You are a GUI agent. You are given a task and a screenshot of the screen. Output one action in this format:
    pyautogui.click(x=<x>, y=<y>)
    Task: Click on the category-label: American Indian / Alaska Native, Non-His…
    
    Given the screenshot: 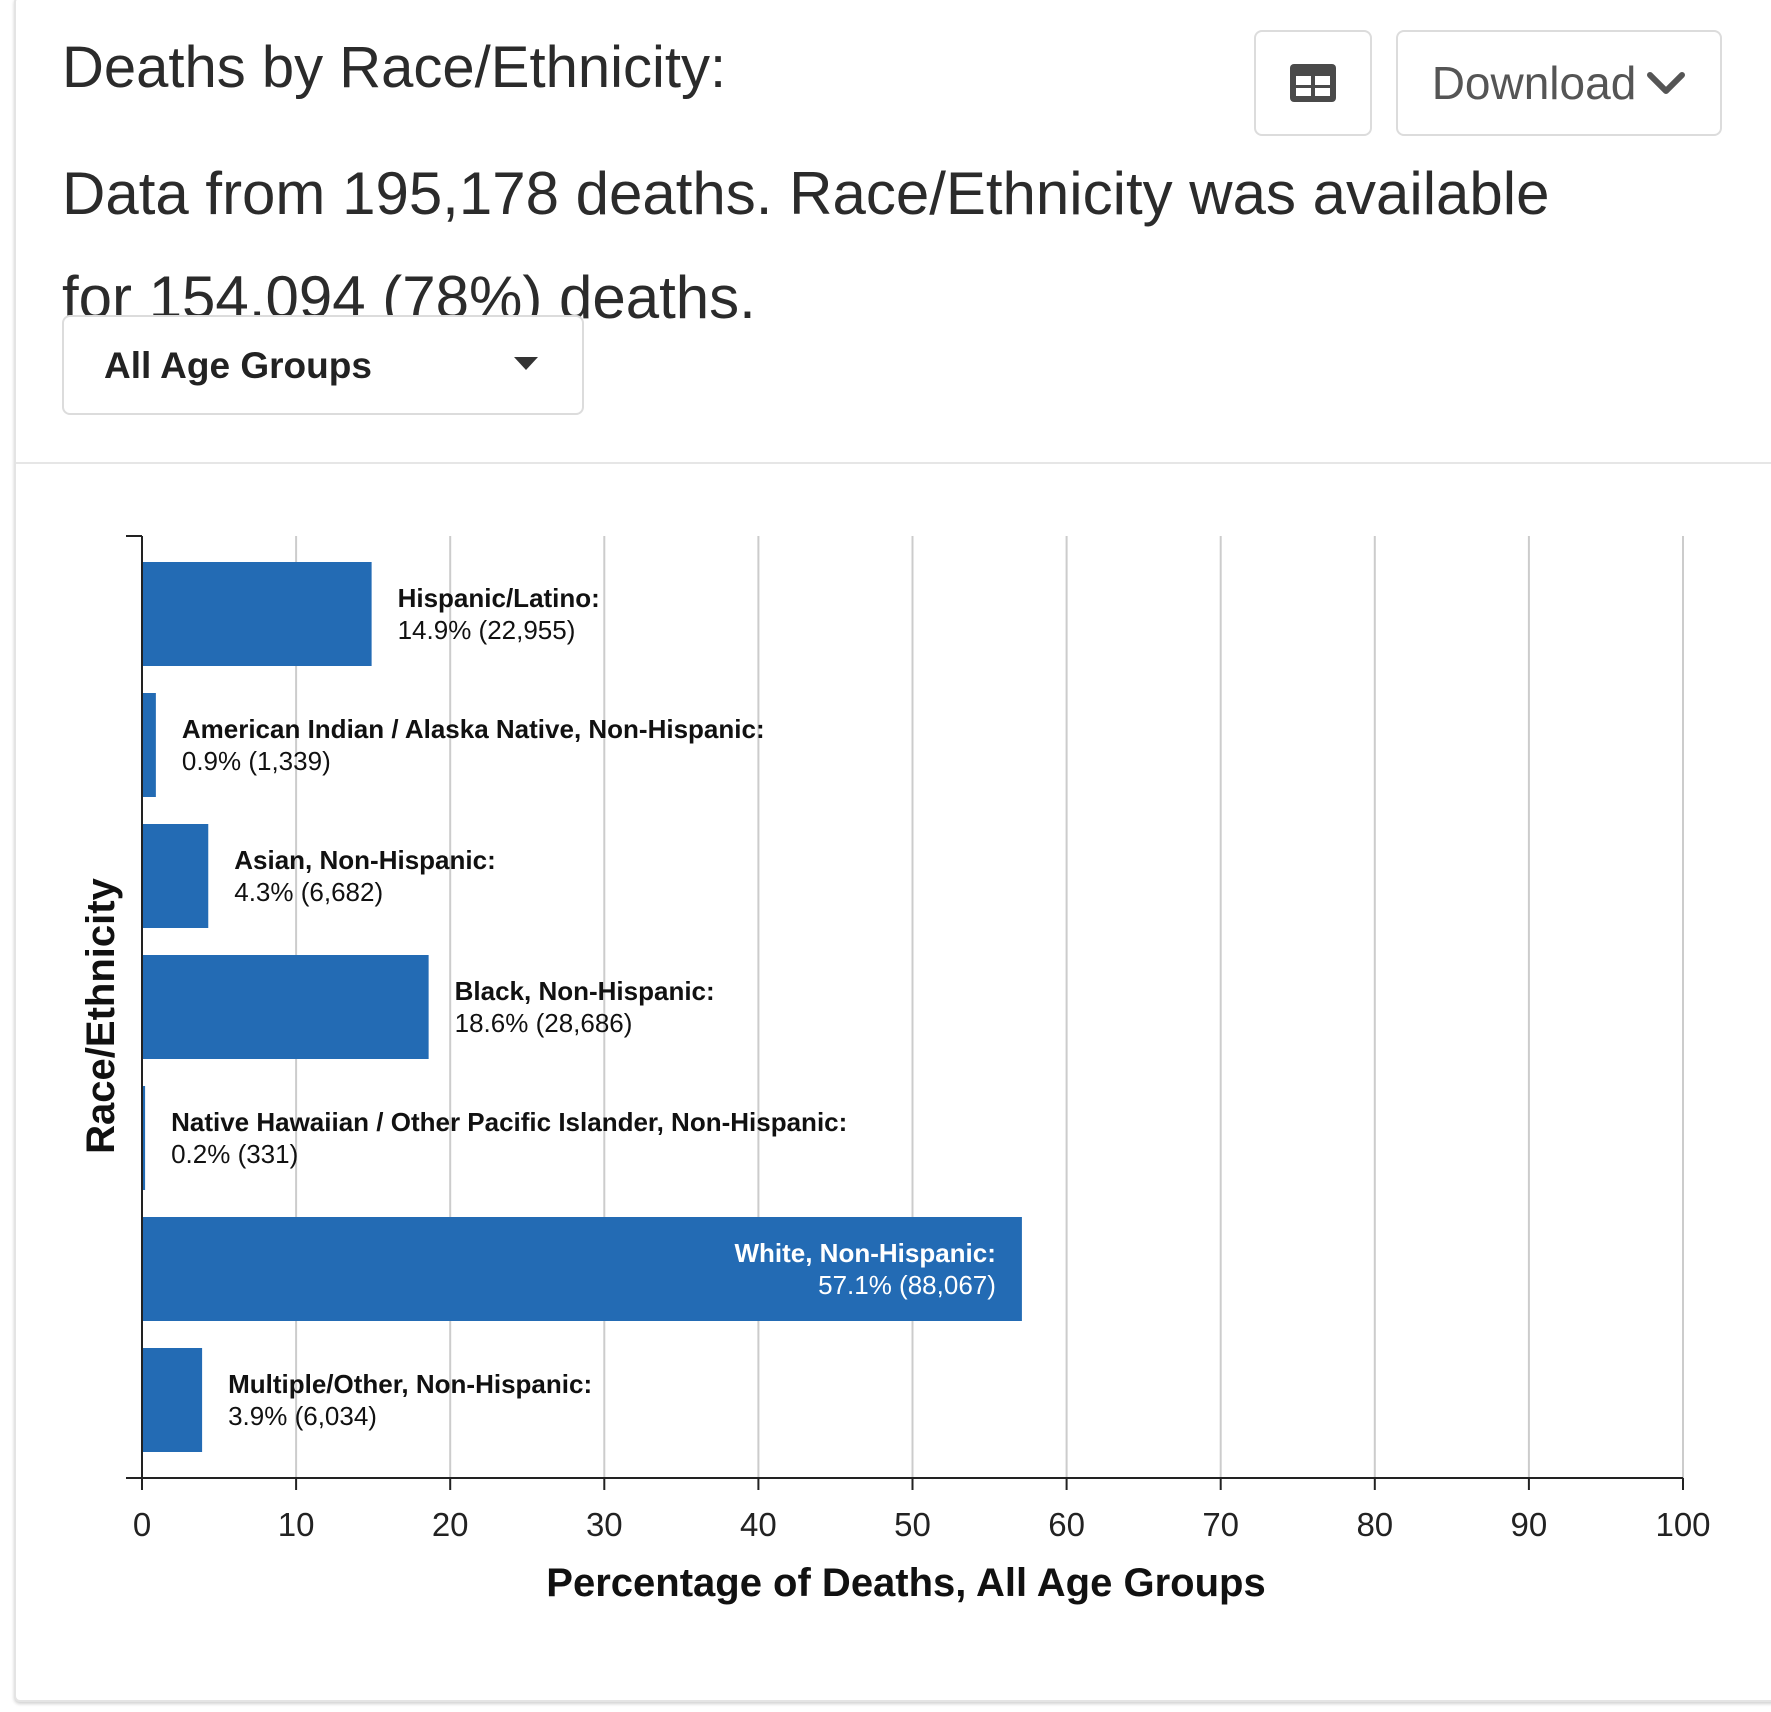 What is the action you would take?
    pyautogui.click(x=473, y=729)
    